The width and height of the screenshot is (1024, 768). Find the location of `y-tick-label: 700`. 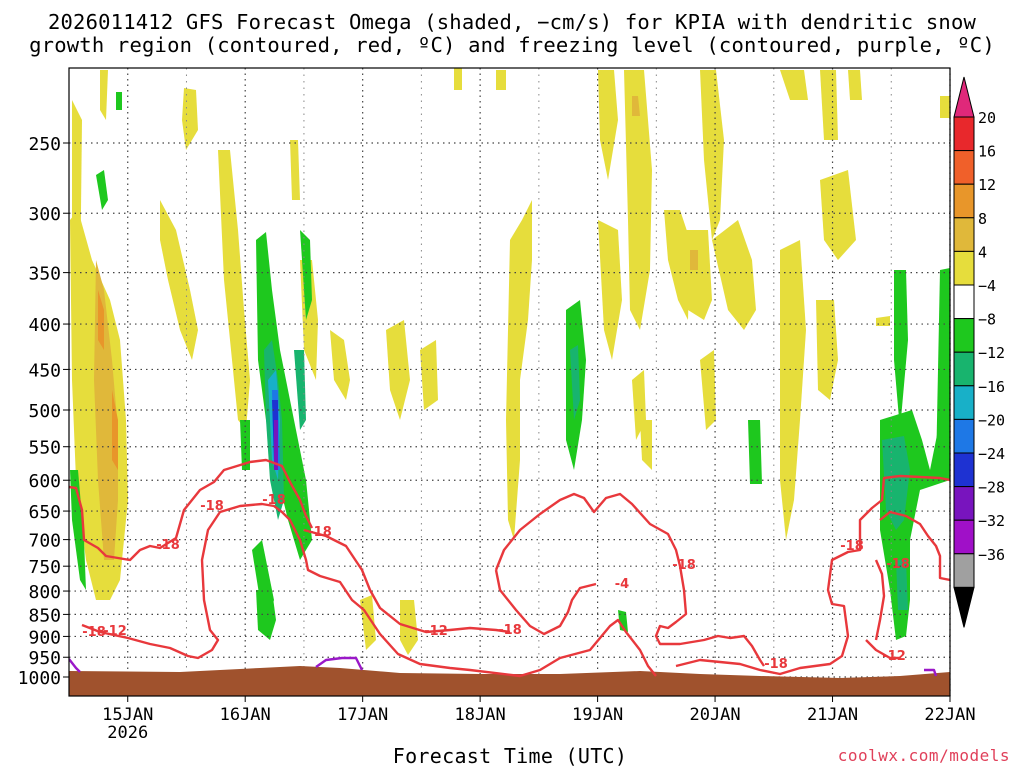

y-tick-label: 700 is located at coordinates (44, 541).